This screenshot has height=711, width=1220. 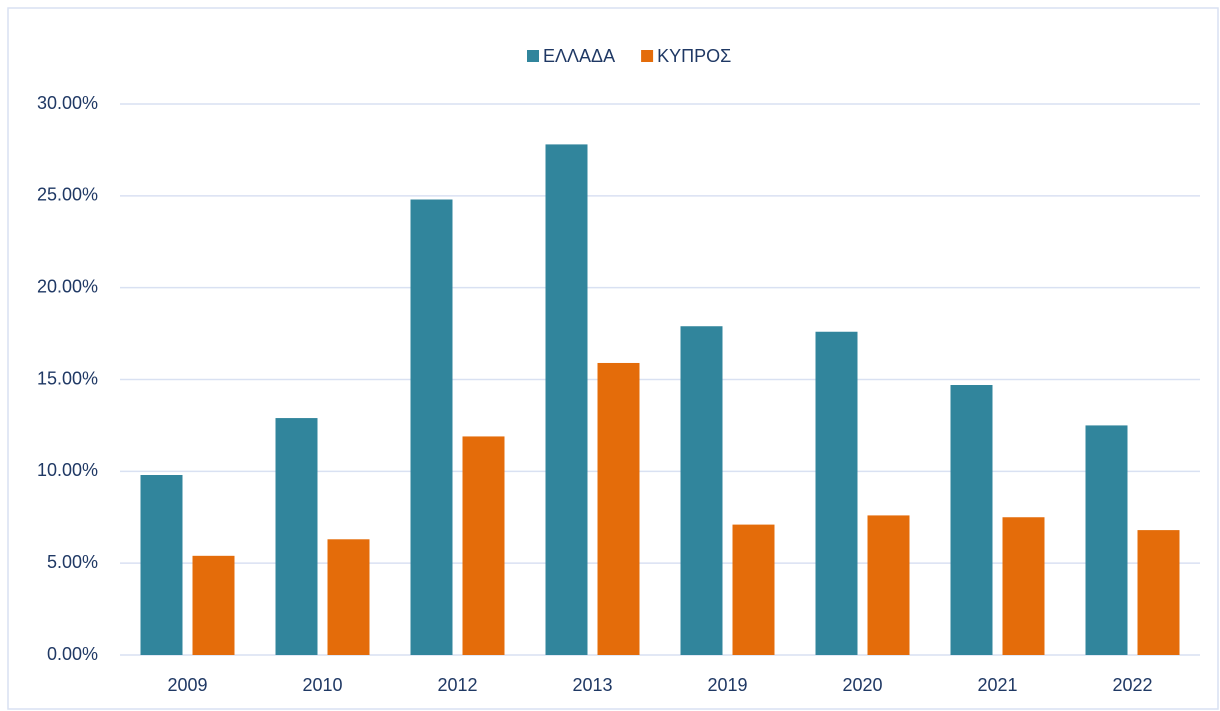 What do you see at coordinates (72, 654) in the screenshot?
I see `y-tick-label: 0.00%` at bounding box center [72, 654].